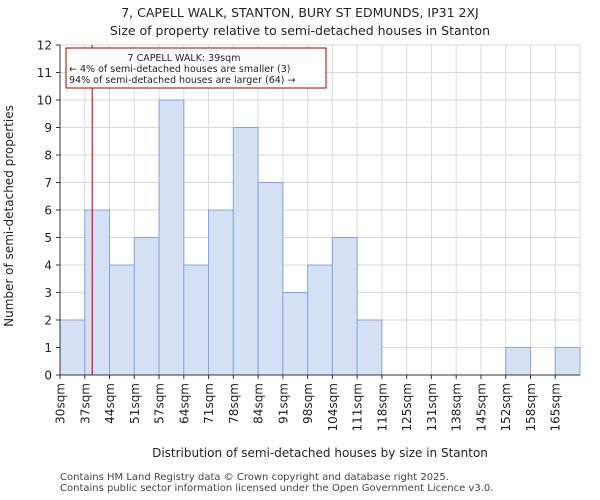  What do you see at coordinates (506, 407) in the screenshot?
I see `x-tick-label: 152sqm` at bounding box center [506, 407].